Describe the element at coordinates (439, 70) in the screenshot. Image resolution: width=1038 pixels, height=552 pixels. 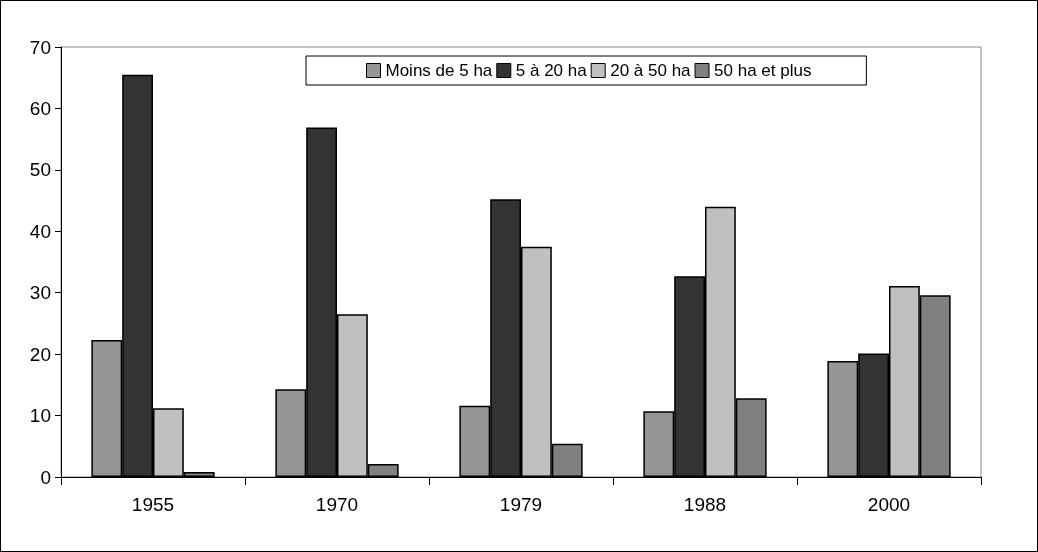
I see `legend-label: Moins de 5 ha` at that location.